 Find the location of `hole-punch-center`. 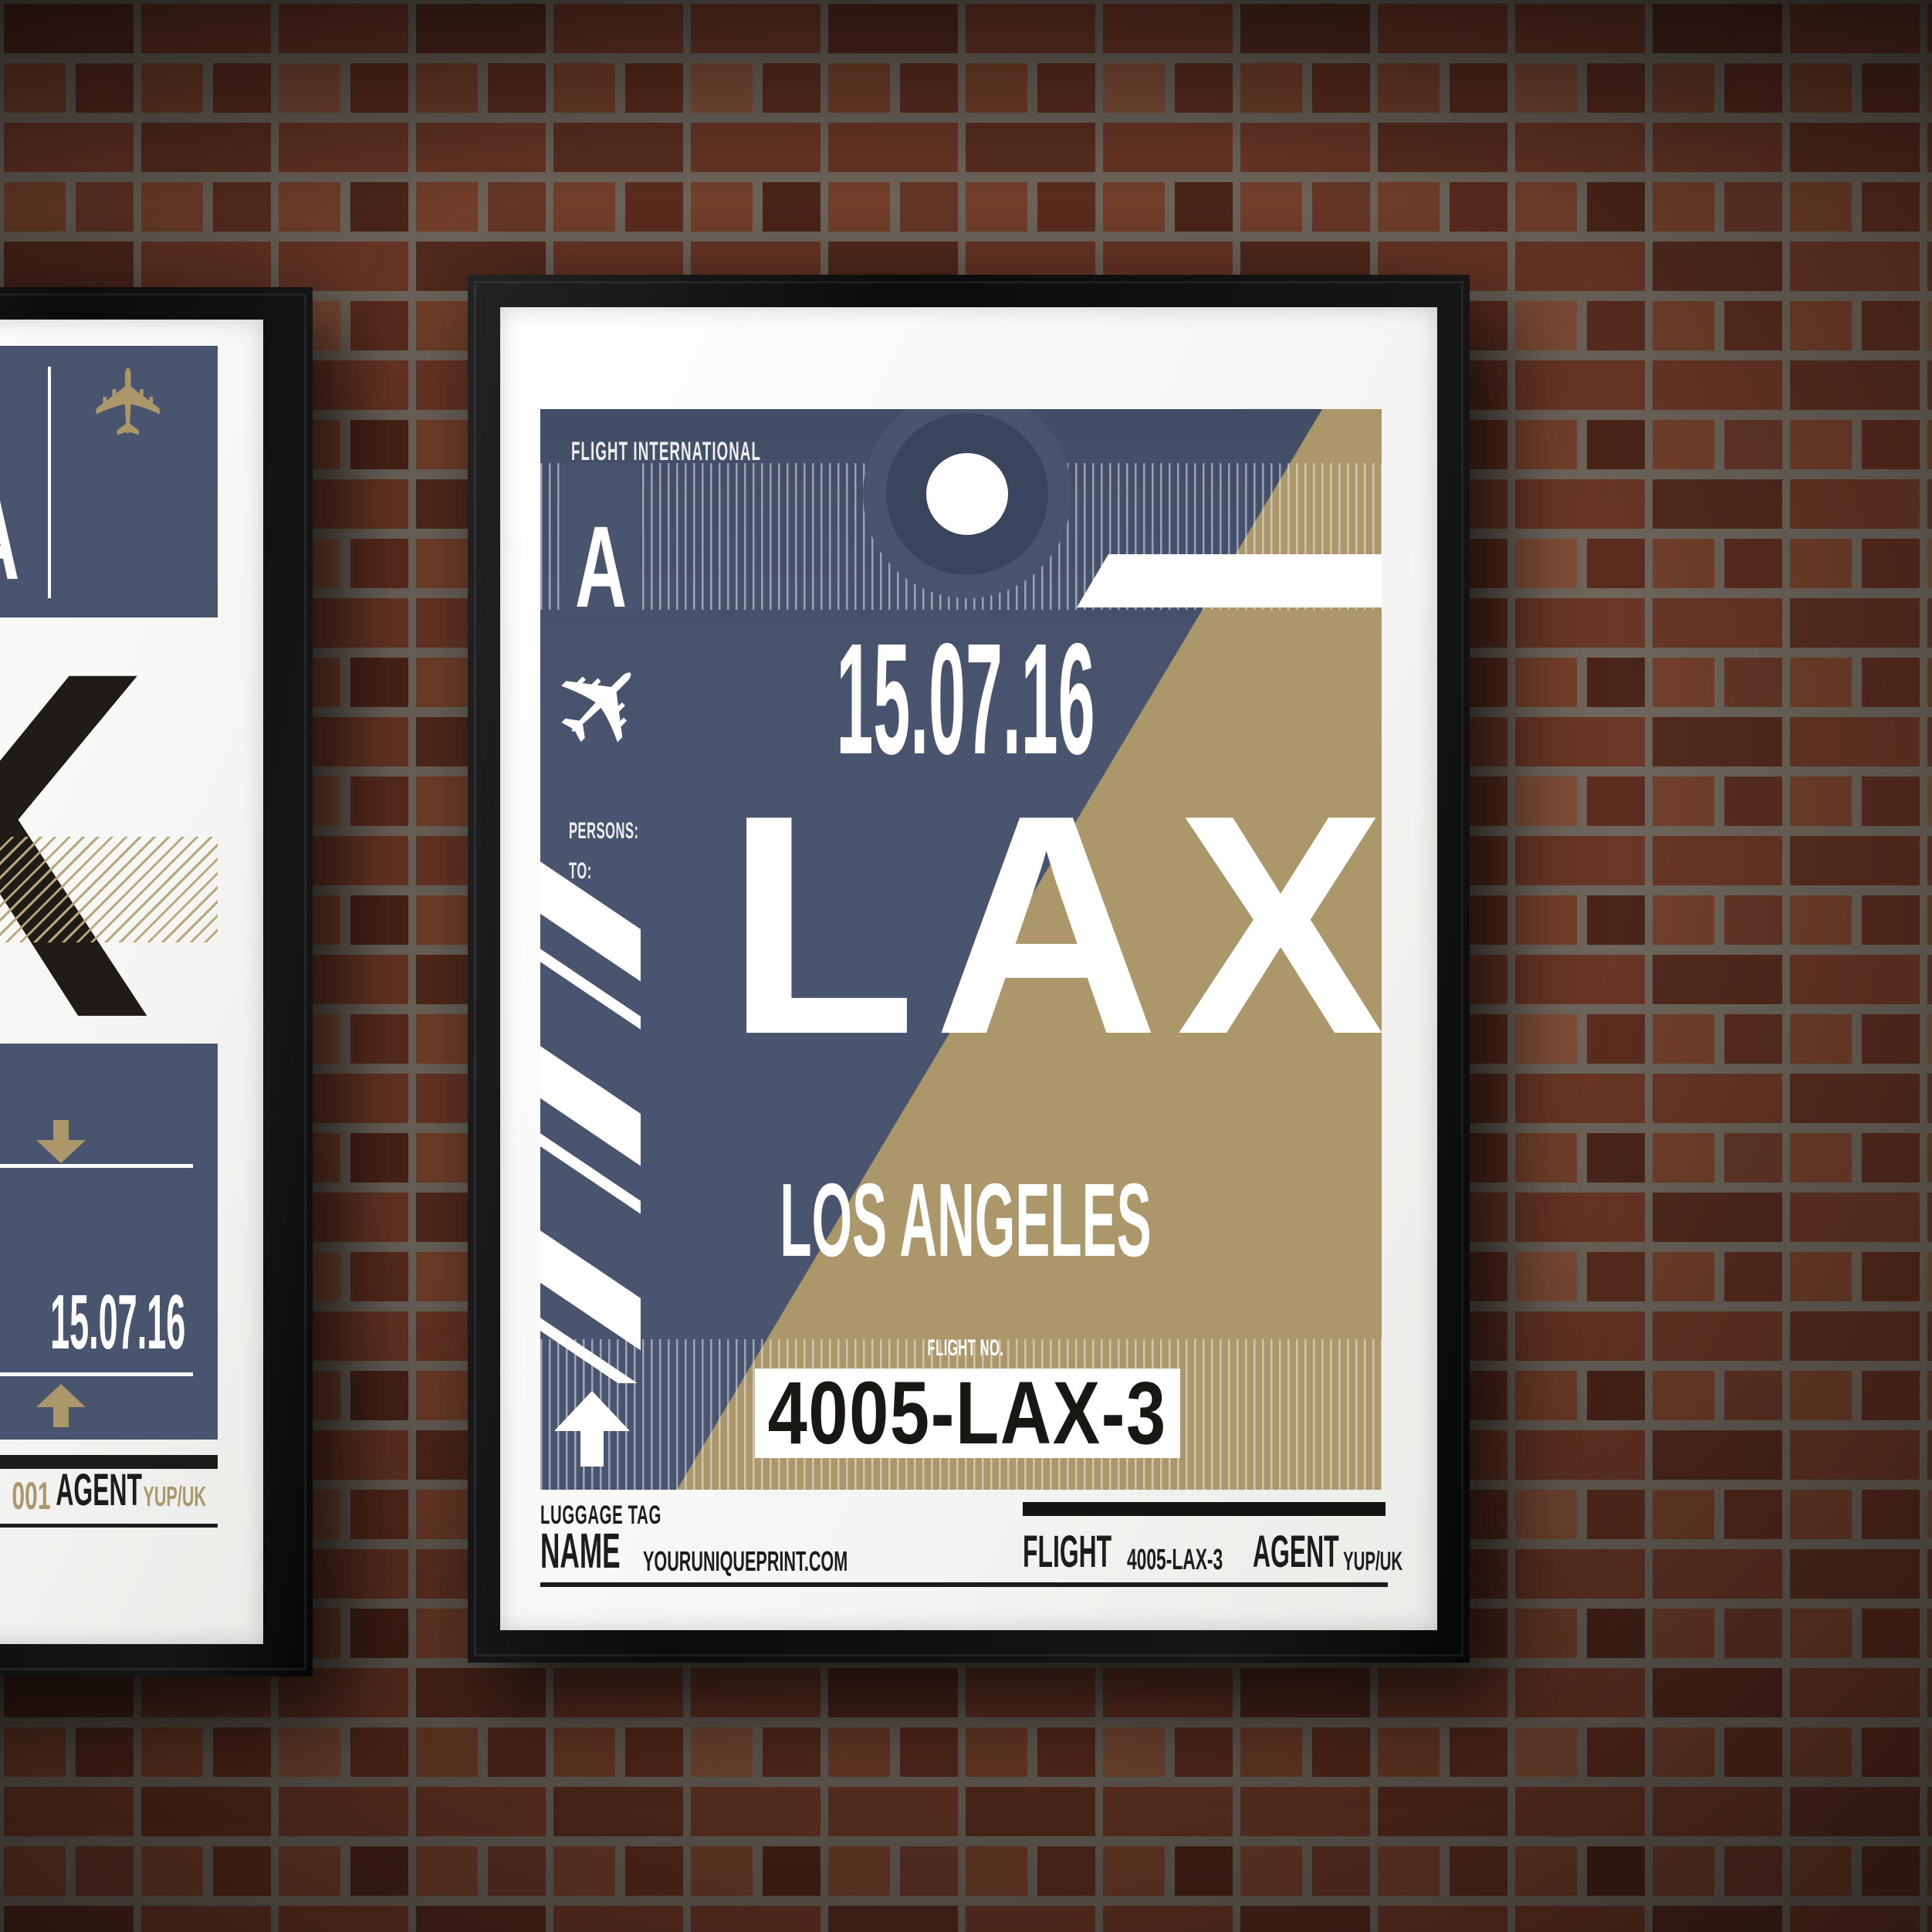

hole-punch-center is located at coordinates (967, 494).